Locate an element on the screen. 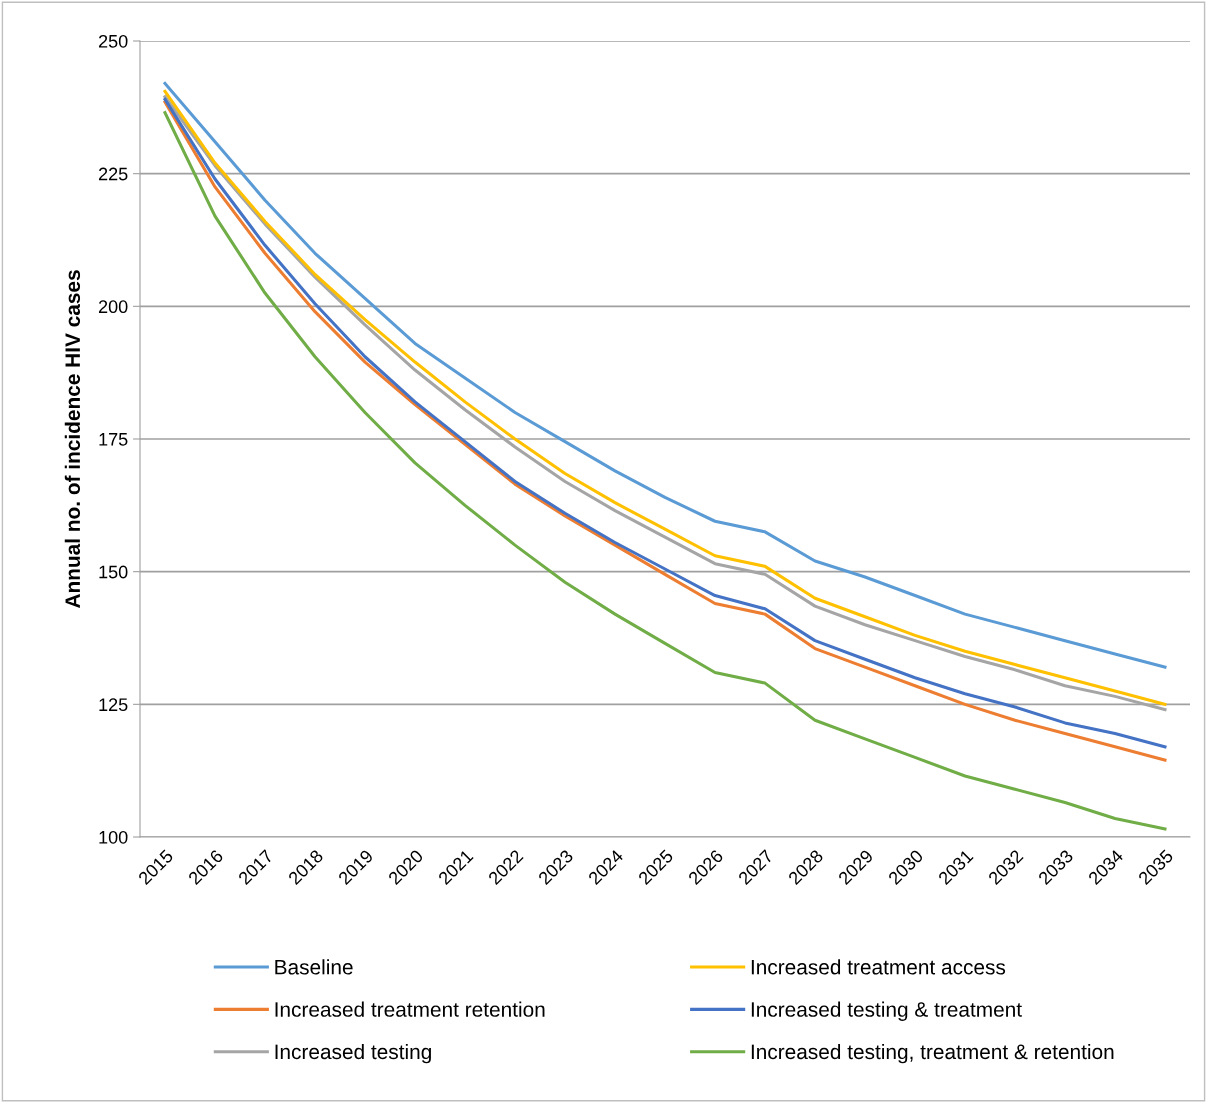 The height and width of the screenshot is (1103, 1207). legend-label: Increased treatment retention is located at coordinates (410, 1009).